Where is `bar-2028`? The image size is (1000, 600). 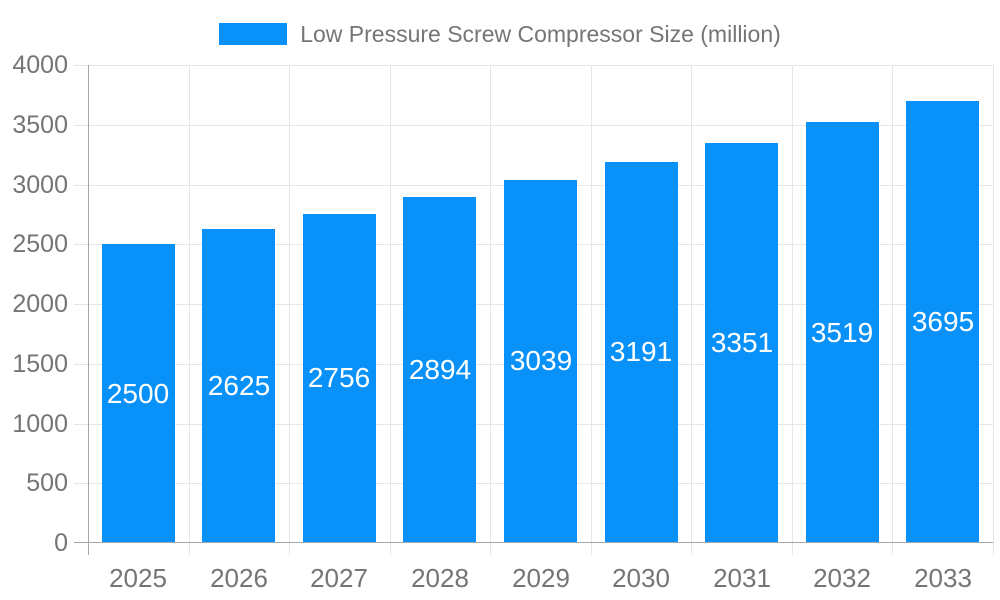 bar-2028 is located at coordinates (439, 370).